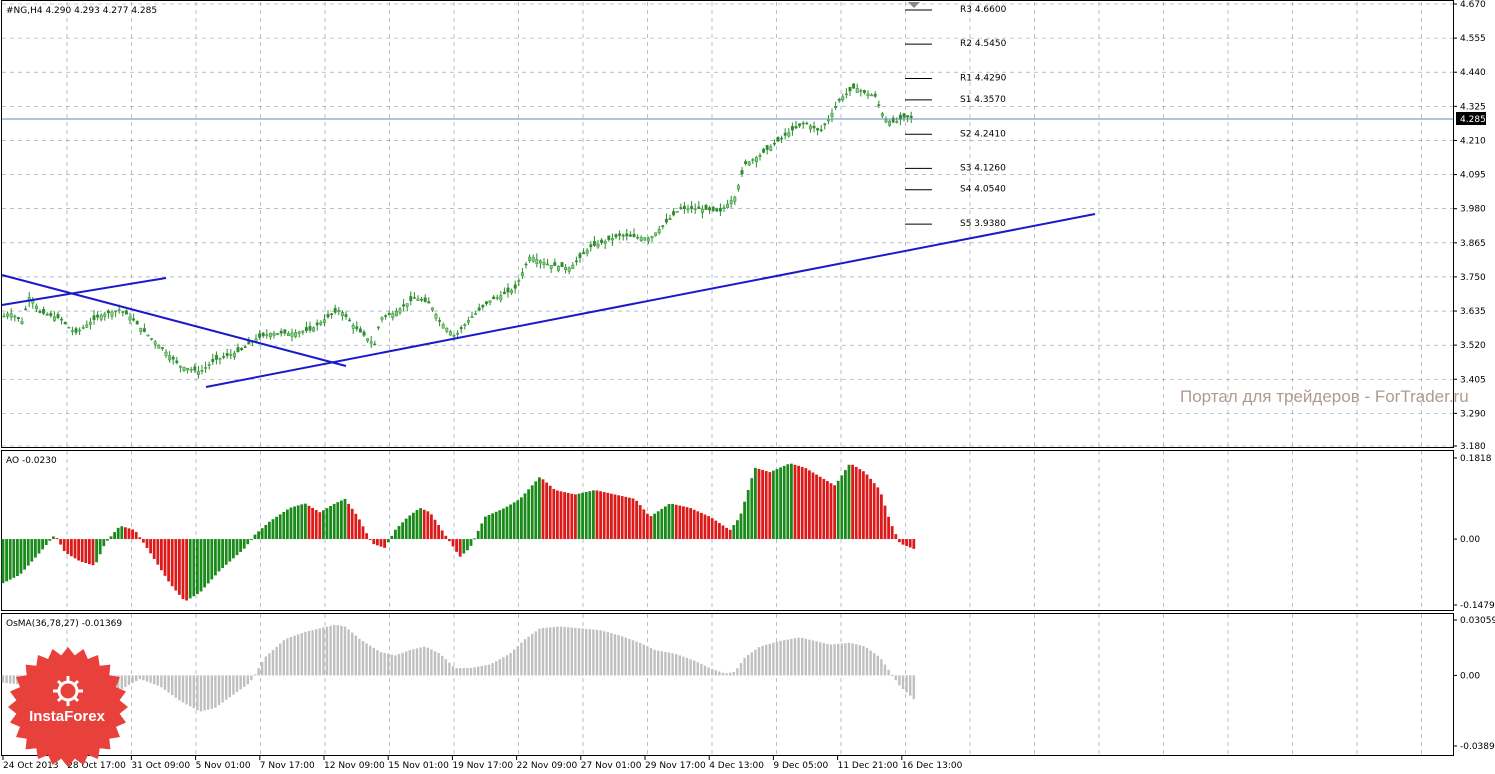  I want to click on logo-brand-text: InstaForex, so click(67, 716).